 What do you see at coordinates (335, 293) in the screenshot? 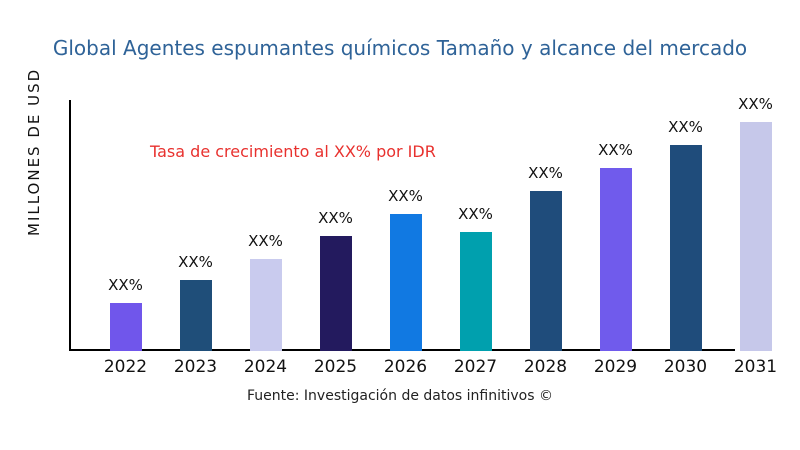
I see `bar-2025` at bounding box center [335, 293].